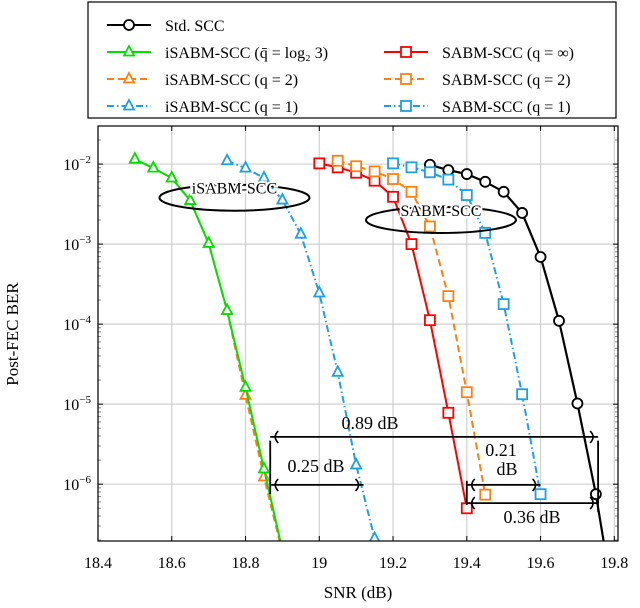 This screenshot has height=608, width=640. Describe the element at coordinates (195, 26) in the screenshot. I see `legend-label: Std. SCC` at that location.